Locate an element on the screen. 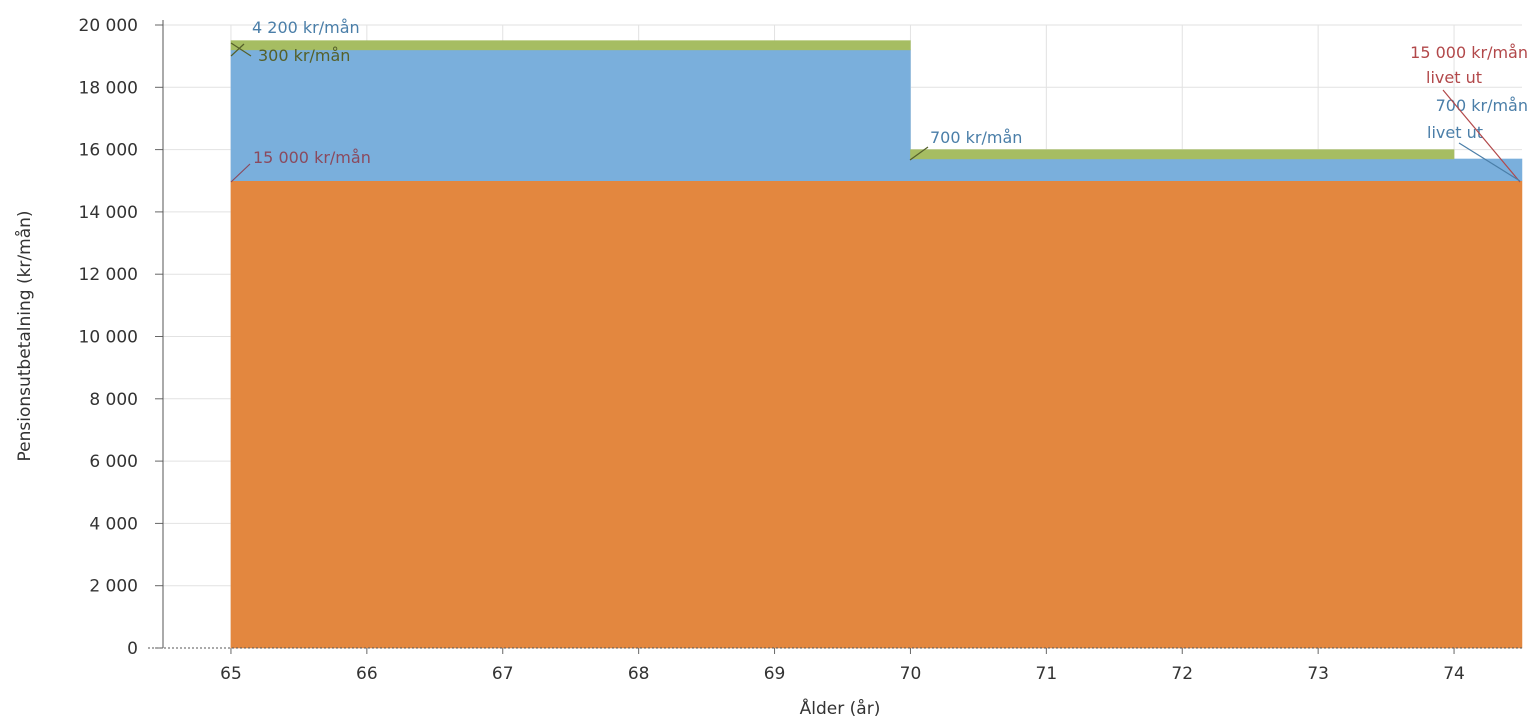  x-tick-label: 68 is located at coordinates (639, 674).